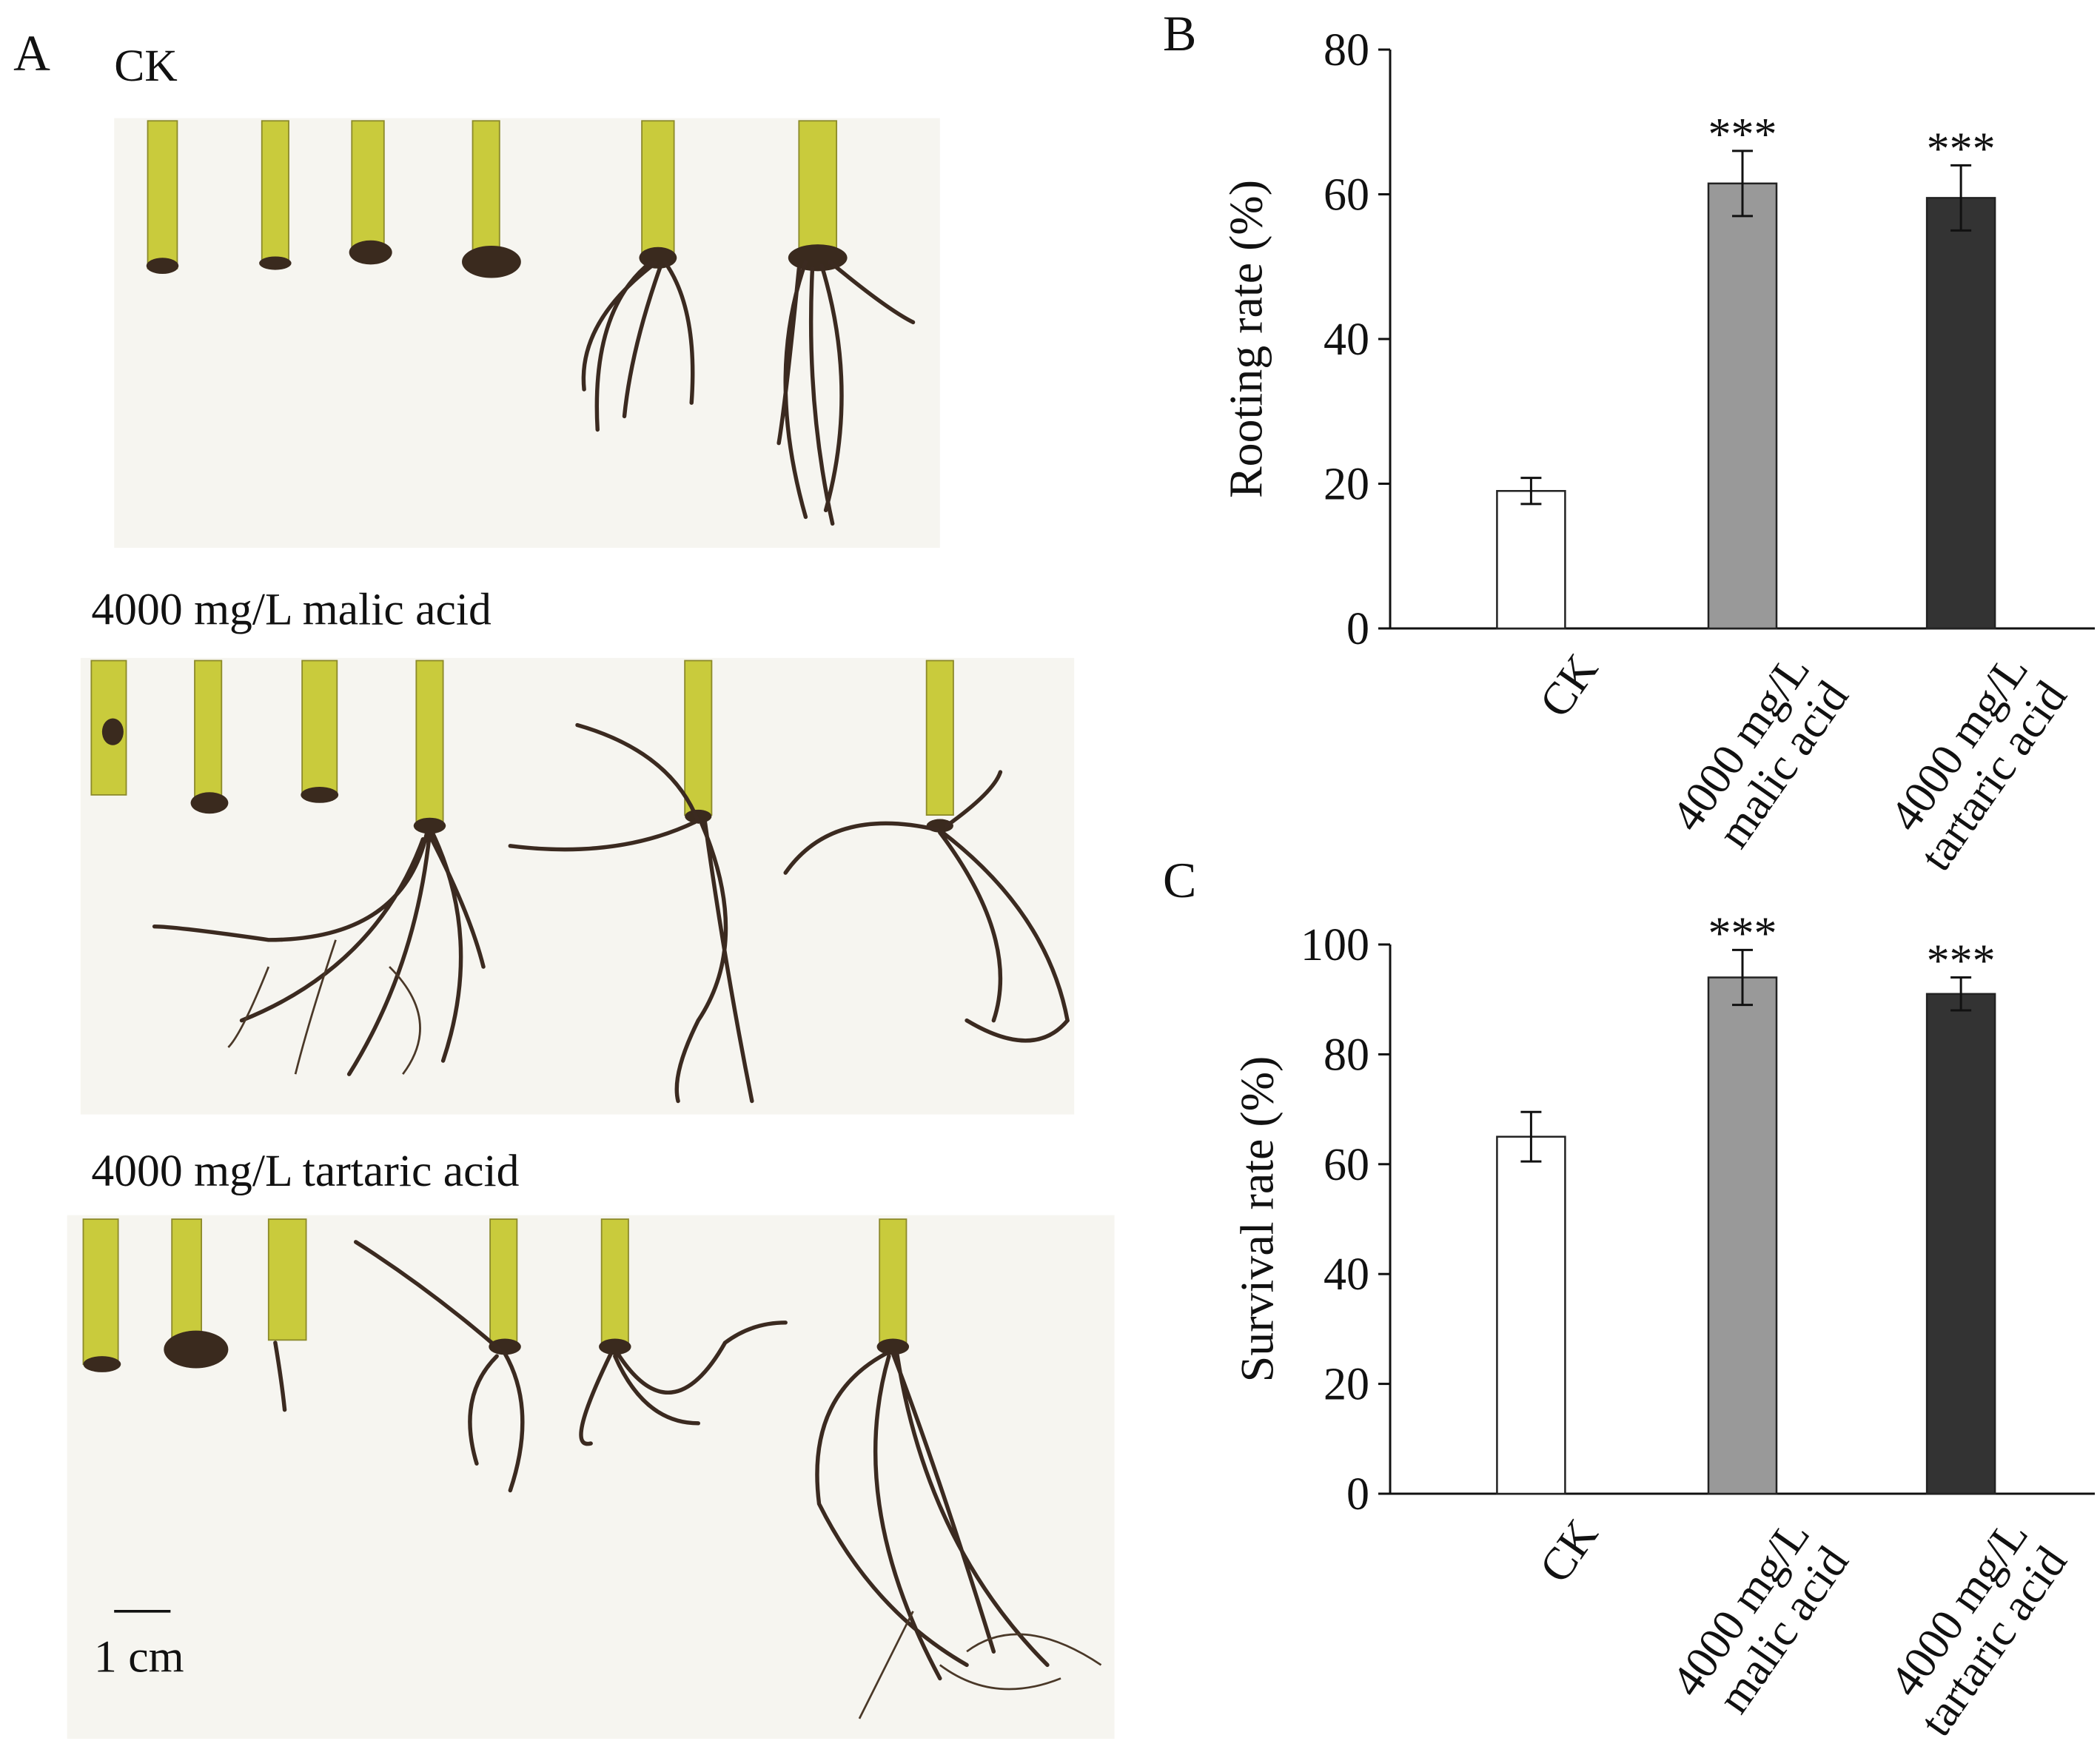 This screenshot has height=1755, width=2100. What do you see at coordinates (1179, 33) in the screenshot?
I see `panel-label: B` at bounding box center [1179, 33].